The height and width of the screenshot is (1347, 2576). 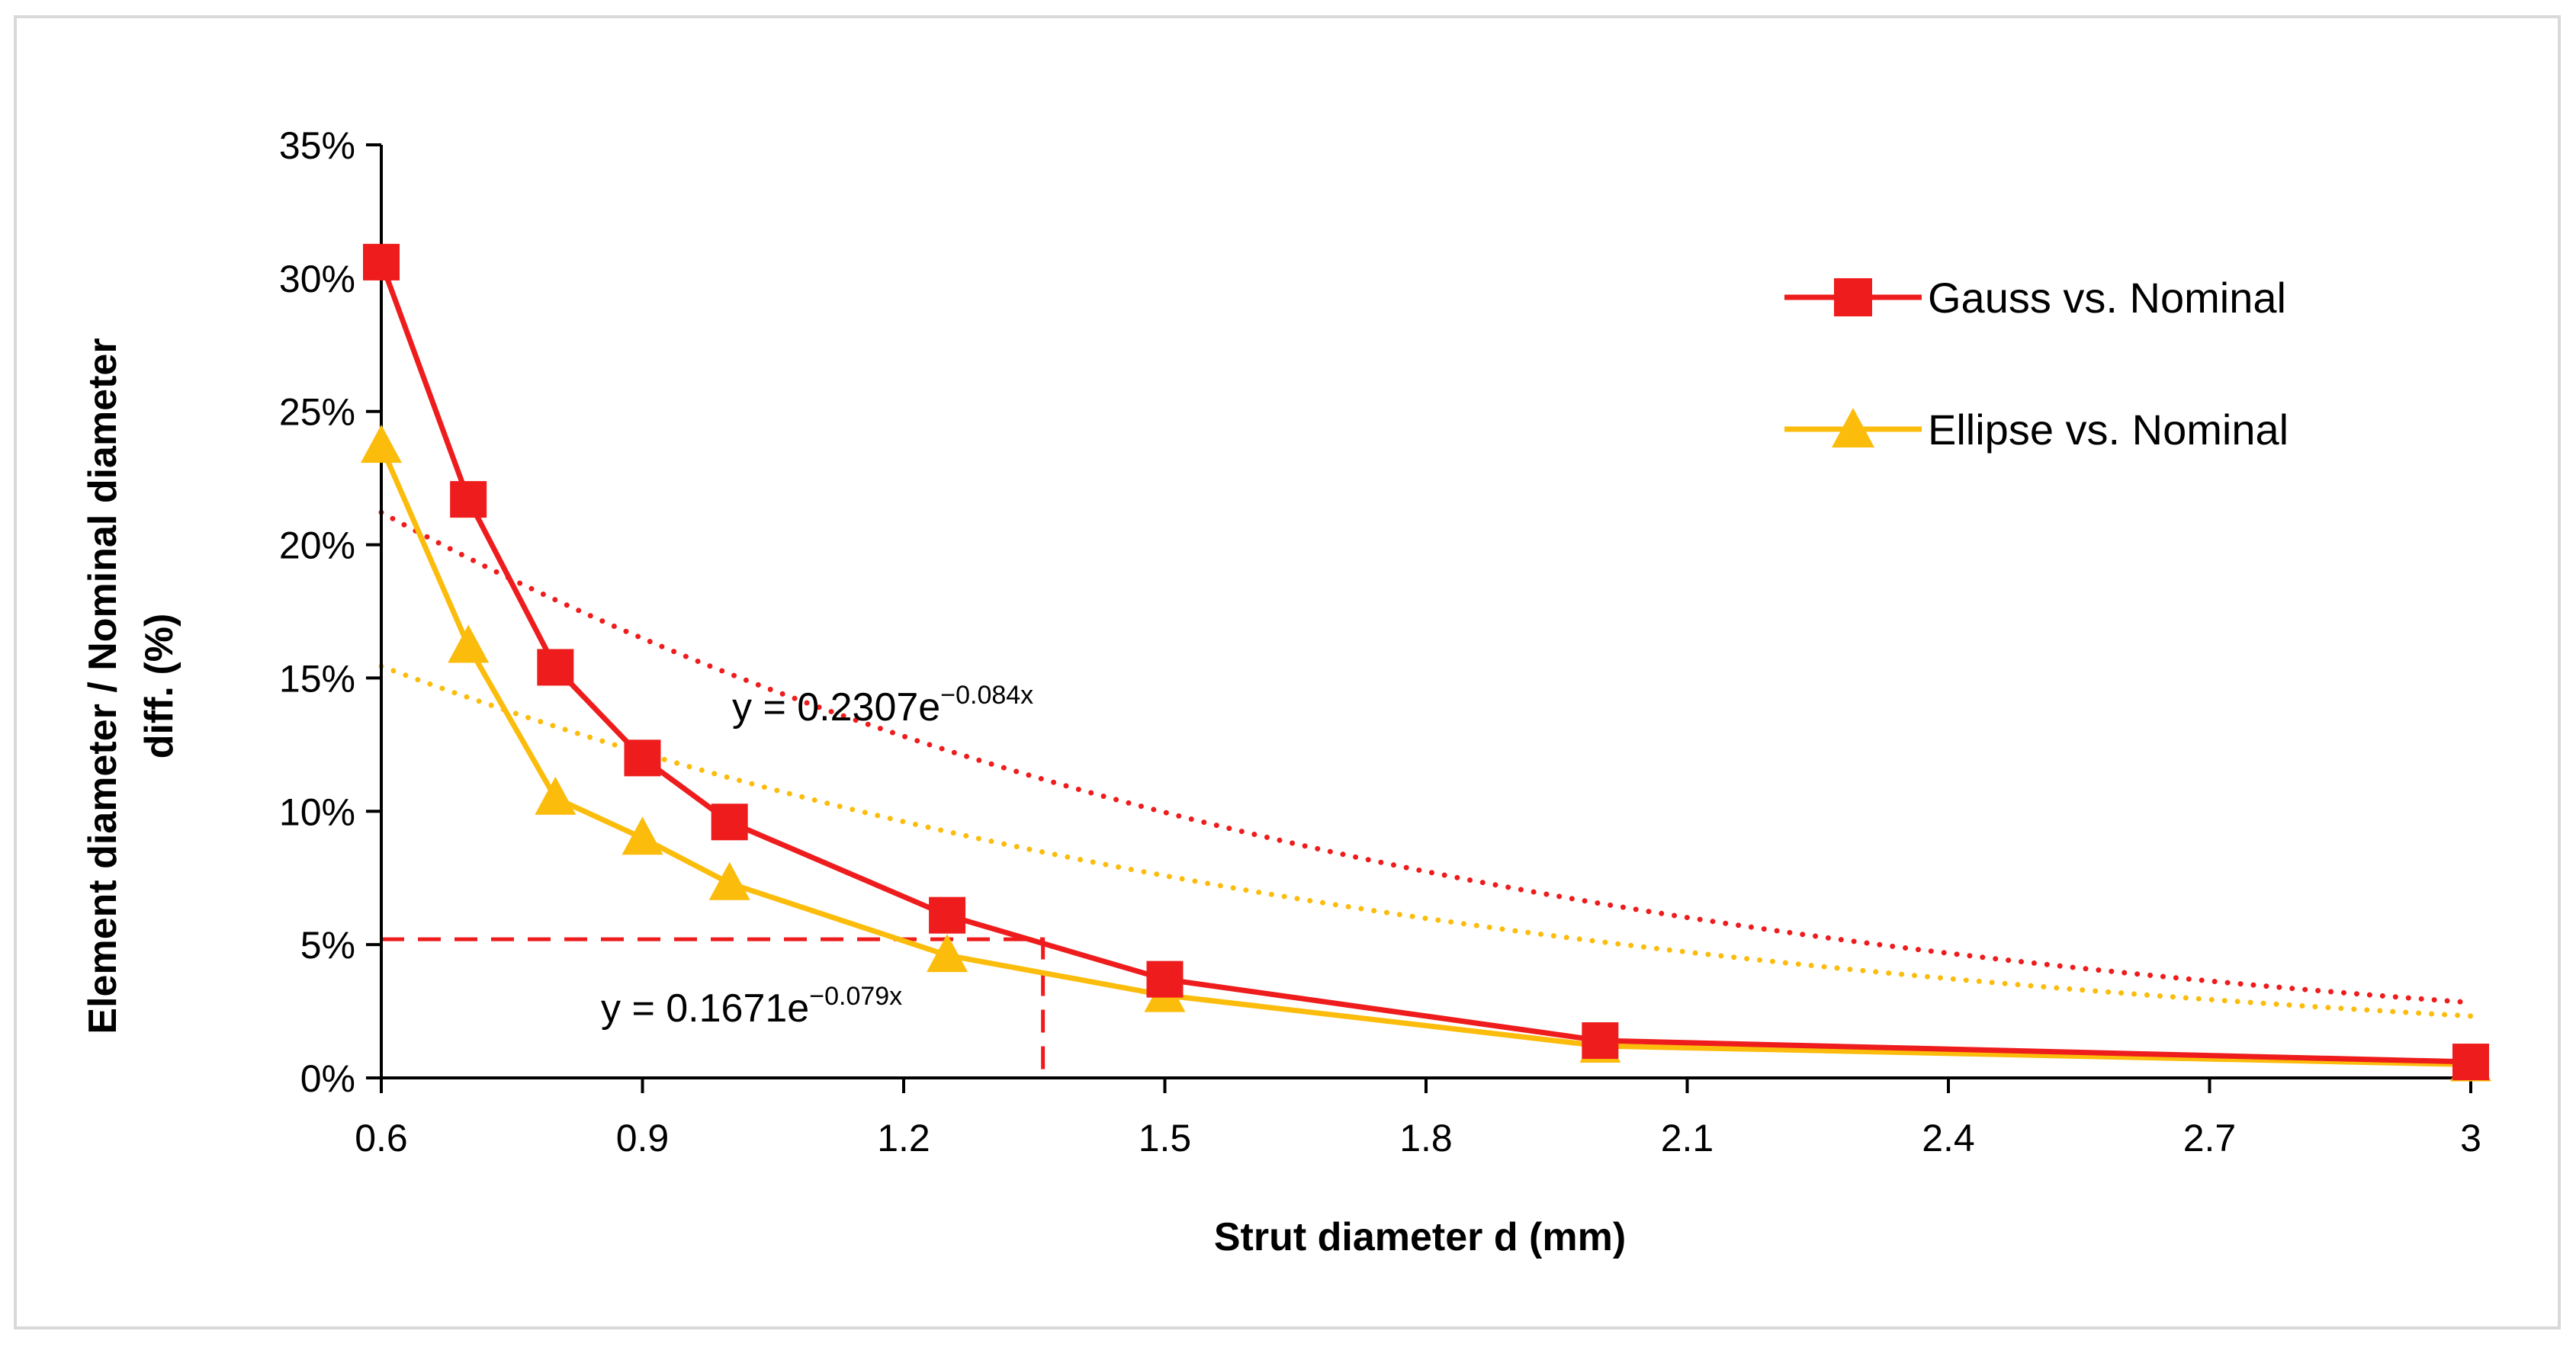 I want to click on legend-item-ellipse: Ellipse vs. Nominal, so click(x=2036, y=430).